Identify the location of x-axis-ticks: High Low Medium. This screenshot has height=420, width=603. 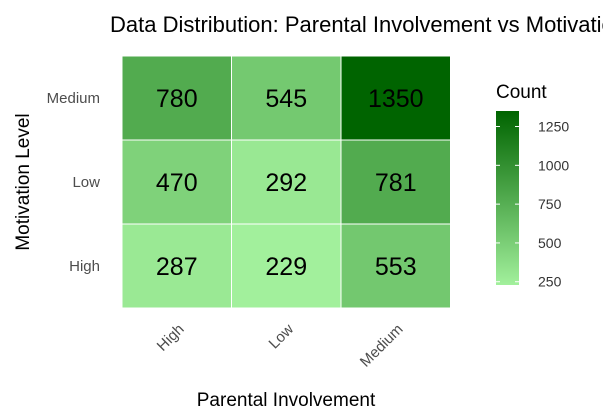
(280, 346).